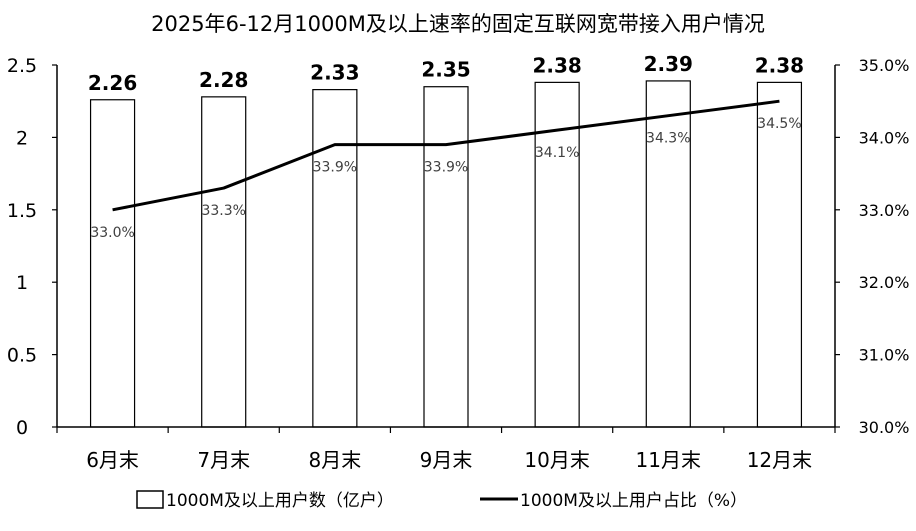  I want to click on legend: 1000M及以上用户数（亿户） 1000M及以上用户占比（%）, so click(441, 500).